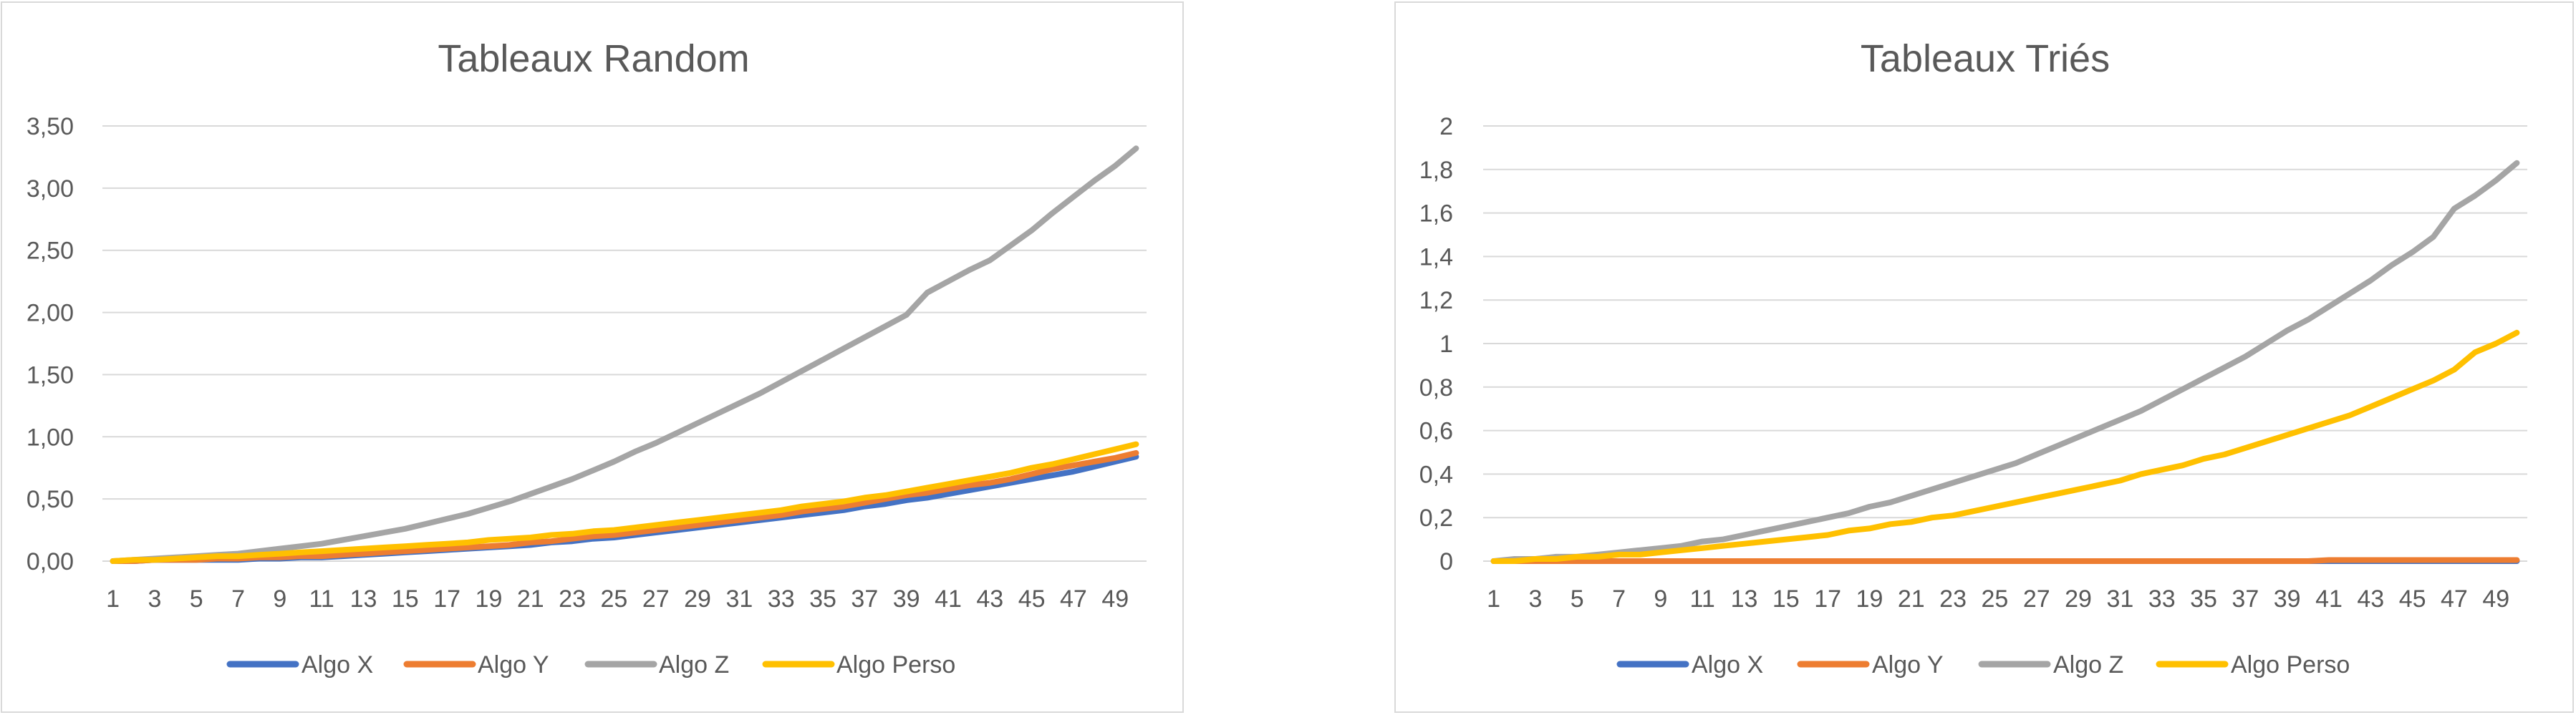 This screenshot has width=2576, height=715. I want to click on y-tick-label: 0,6, so click(1436, 431).